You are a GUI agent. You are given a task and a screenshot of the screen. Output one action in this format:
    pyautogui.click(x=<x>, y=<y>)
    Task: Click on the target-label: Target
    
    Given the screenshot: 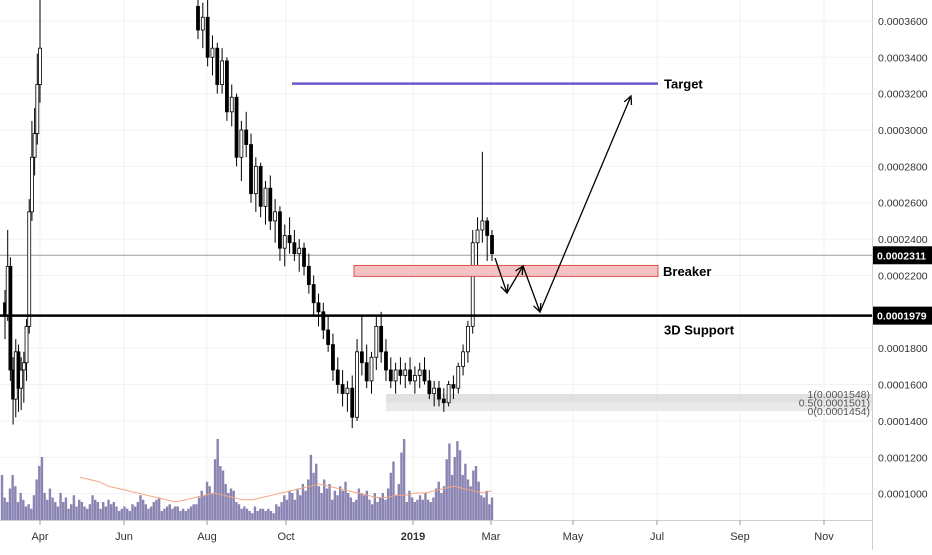 What is the action you would take?
    pyautogui.click(x=683, y=84)
    